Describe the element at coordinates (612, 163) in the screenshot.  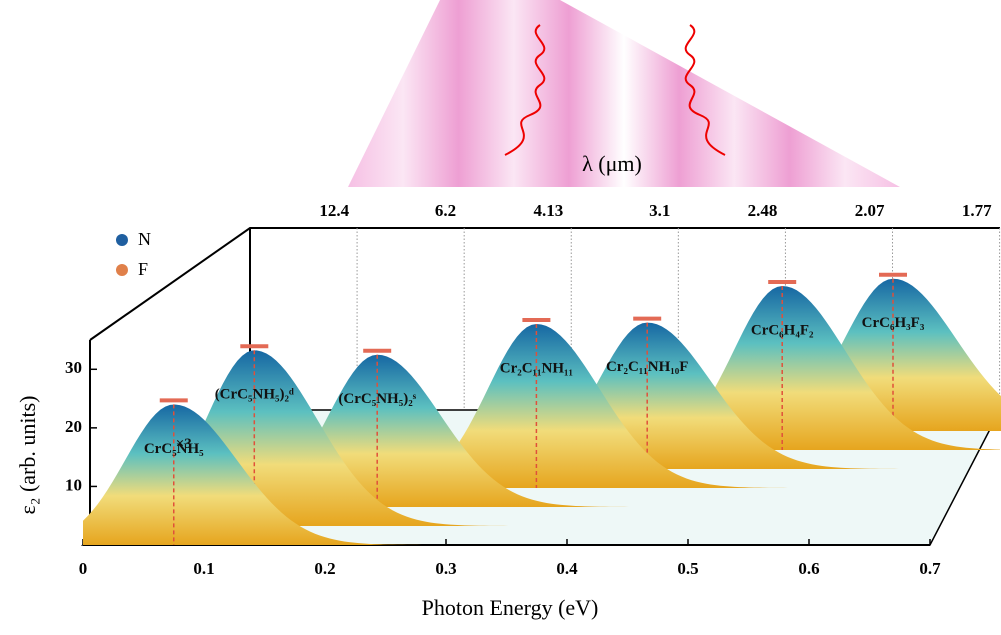
I see `x2-label: λ (μm)` at that location.